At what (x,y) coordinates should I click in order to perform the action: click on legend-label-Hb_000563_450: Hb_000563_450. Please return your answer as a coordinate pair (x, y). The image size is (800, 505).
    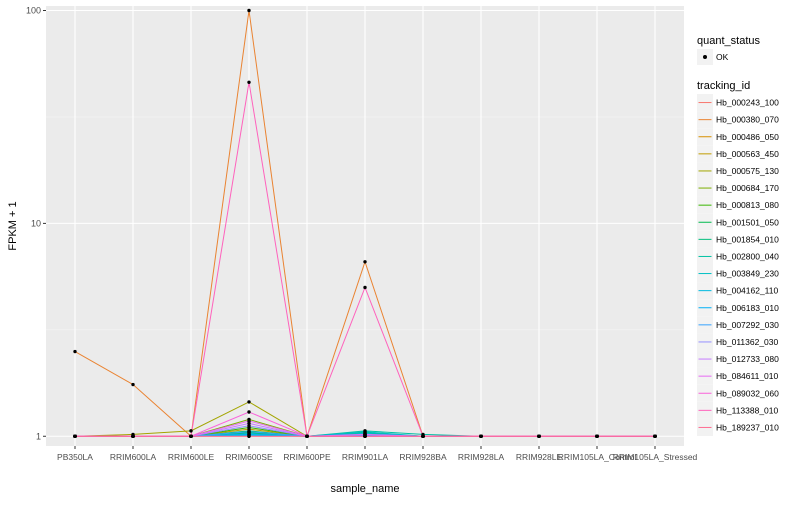
    Looking at the image, I should click on (747, 154).